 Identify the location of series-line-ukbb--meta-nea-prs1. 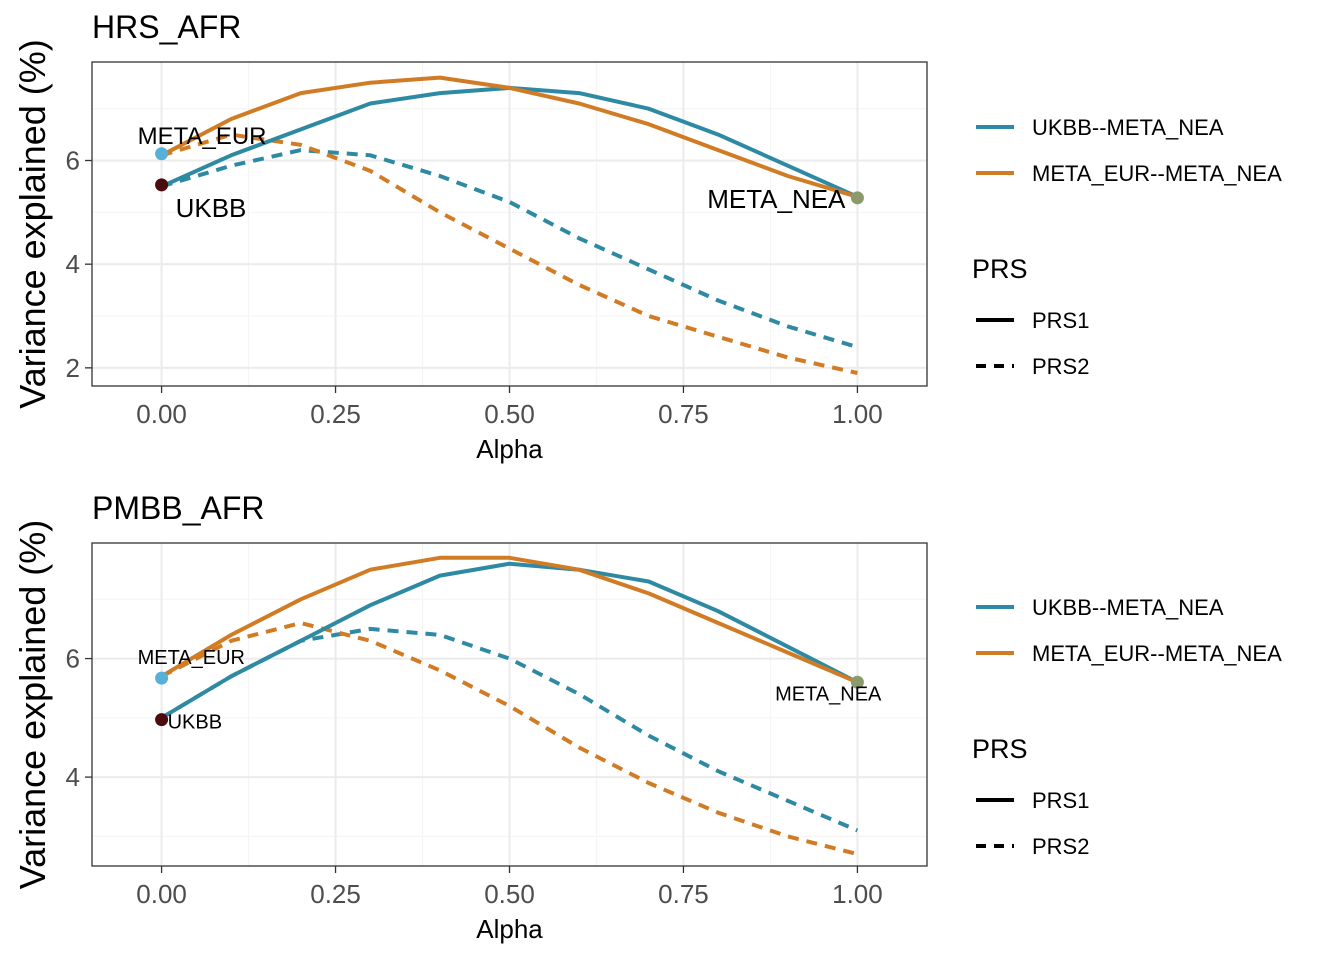
(509, 640).